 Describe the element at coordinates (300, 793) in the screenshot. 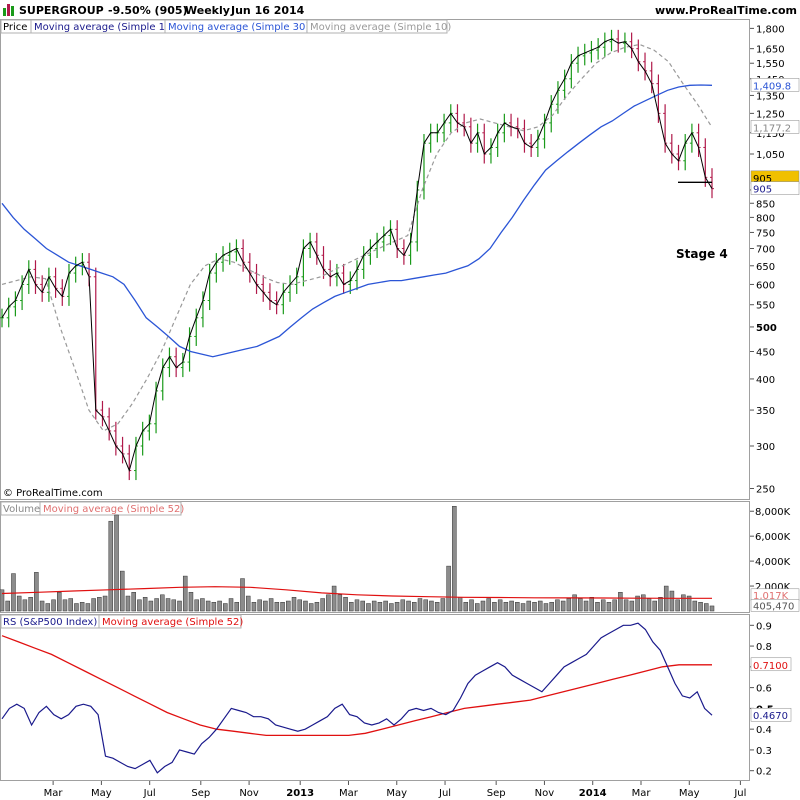

I see `x-tick-label: 2013` at that location.